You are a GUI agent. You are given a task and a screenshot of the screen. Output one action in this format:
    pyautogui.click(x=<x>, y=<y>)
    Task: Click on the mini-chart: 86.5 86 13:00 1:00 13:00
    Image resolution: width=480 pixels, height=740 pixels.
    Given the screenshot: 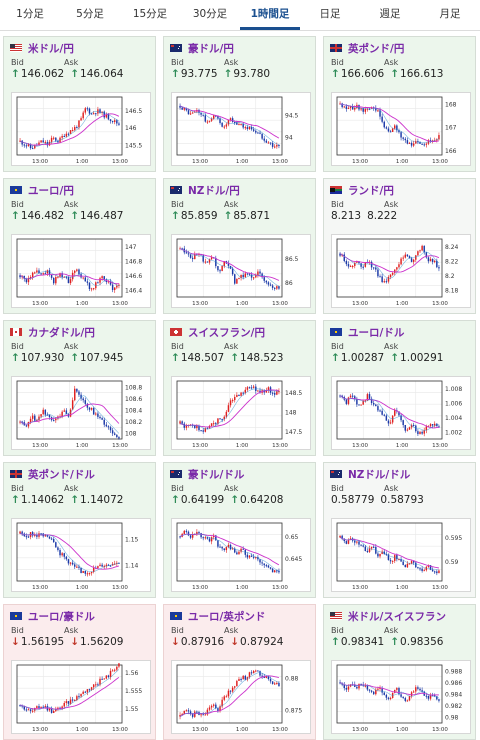 What is the action you would take?
    pyautogui.click(x=241, y=271)
    